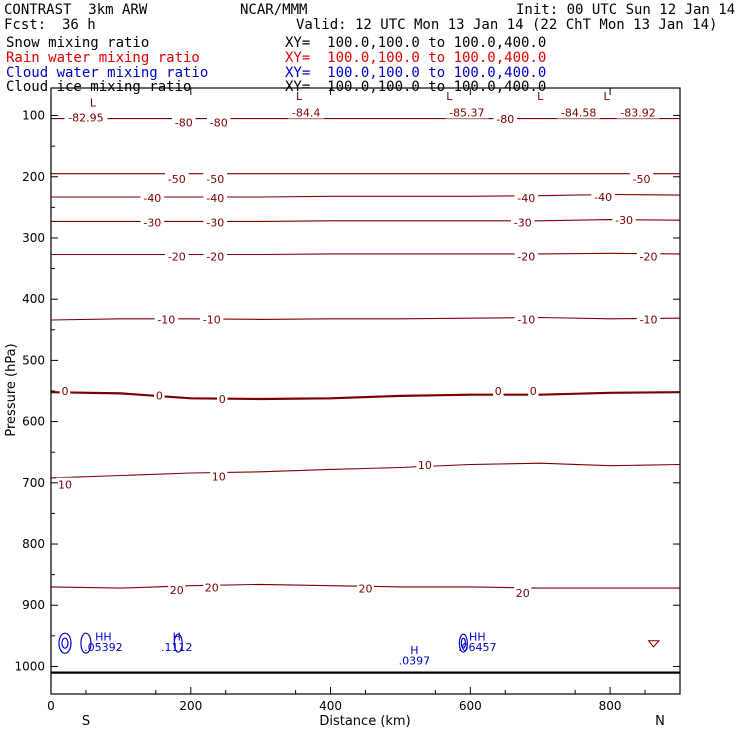 Image resolution: width=740 pixels, height=740 pixels. What do you see at coordinates (470, 706) in the screenshot?
I see `x-tick-label: 600` at bounding box center [470, 706].